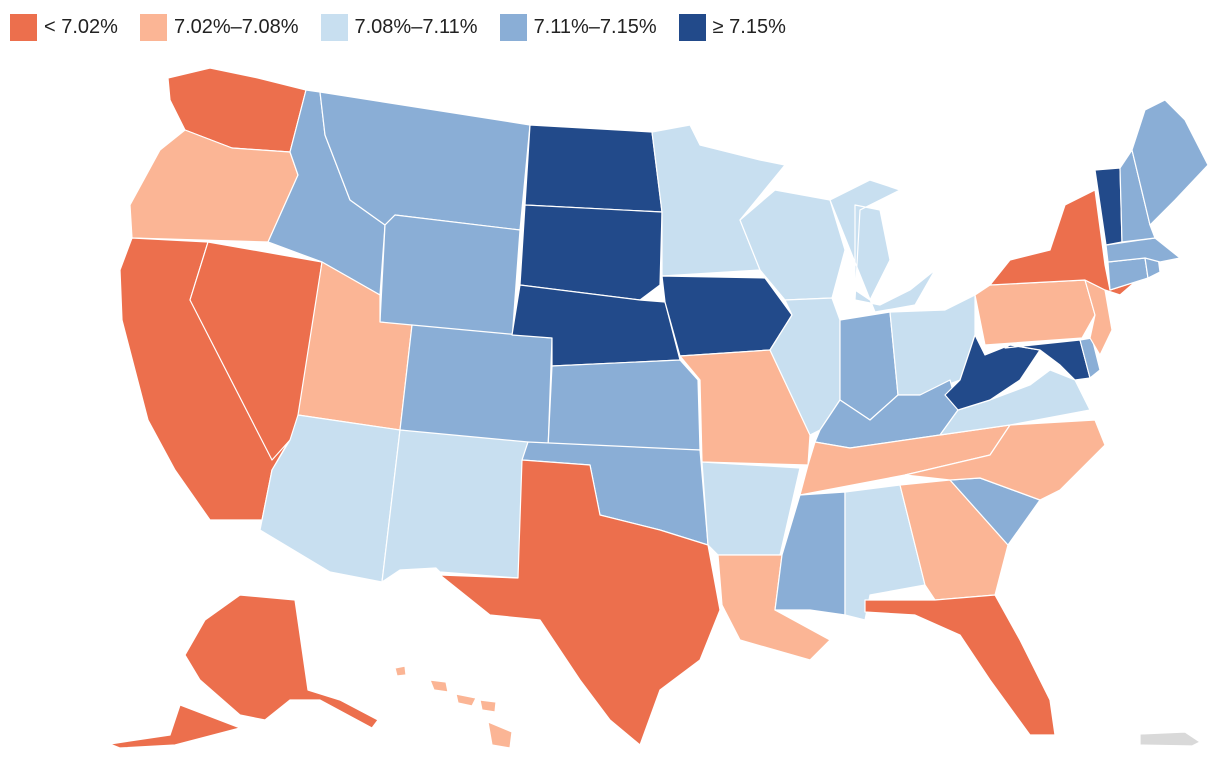 This screenshot has width=1220, height=768. Describe the element at coordinates (595, 27) in the screenshot. I see `legend-label: 7.11%–7.15%` at that location.